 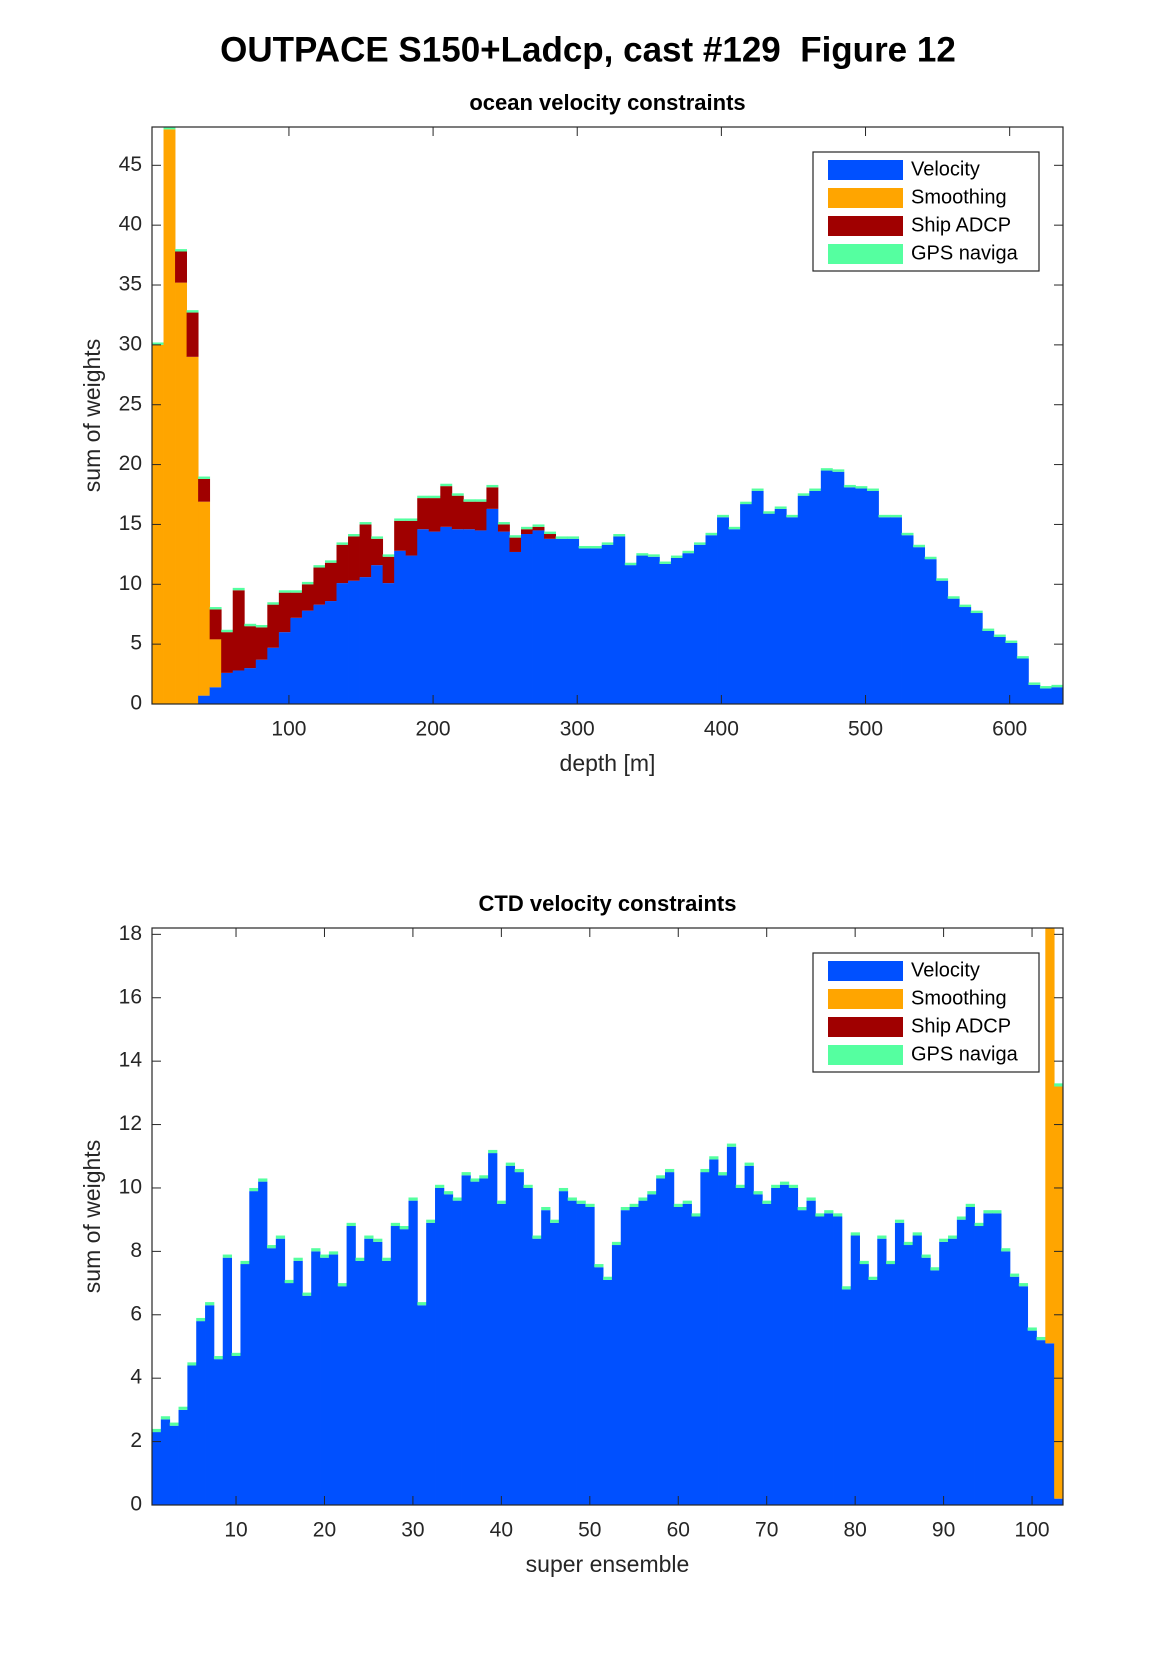 What do you see at coordinates (92, 1216) in the screenshot?
I see `y-axis-label: sum of weights` at bounding box center [92, 1216].